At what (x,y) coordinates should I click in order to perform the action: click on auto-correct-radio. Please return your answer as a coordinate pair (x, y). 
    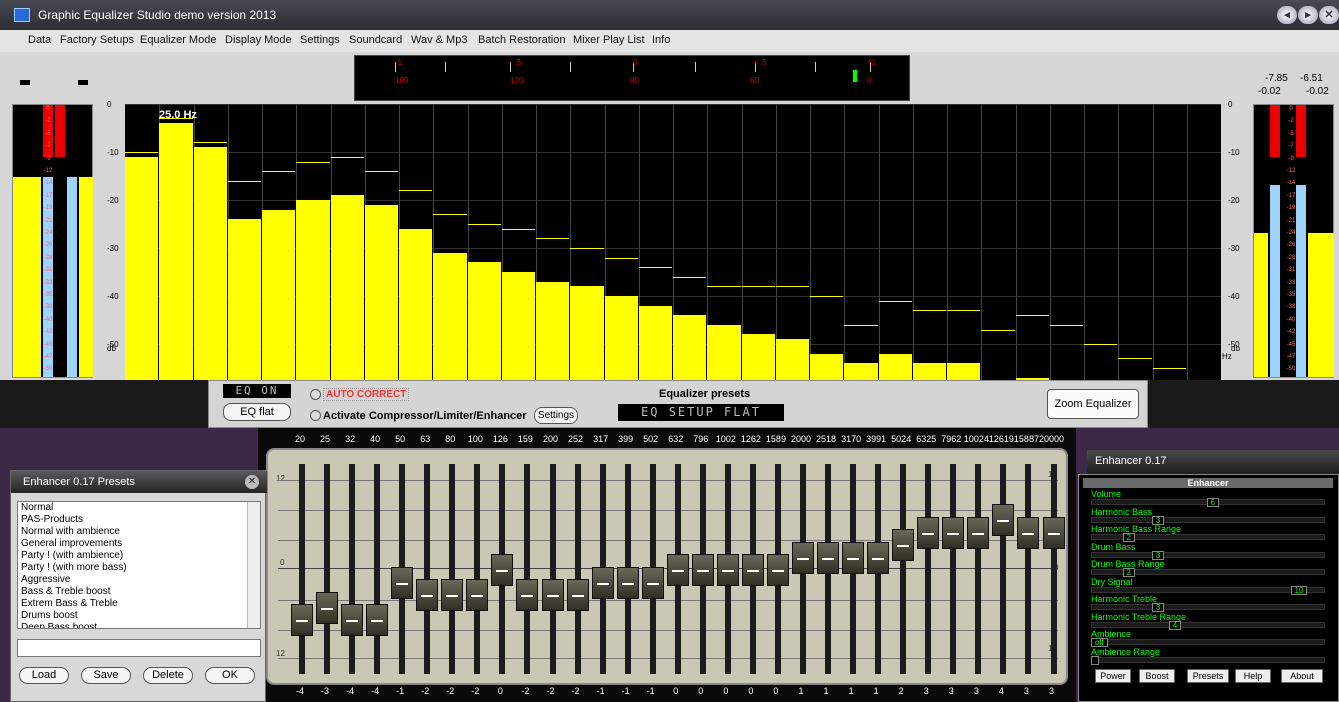
    Looking at the image, I should click on (315, 394).